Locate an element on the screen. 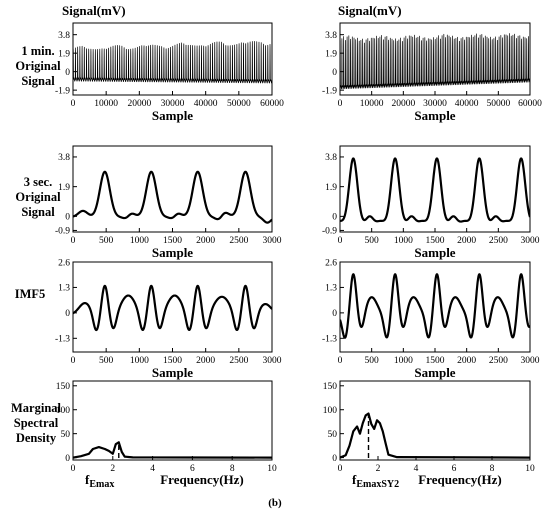  row-label-line: Signal is located at coordinates (38, 212).